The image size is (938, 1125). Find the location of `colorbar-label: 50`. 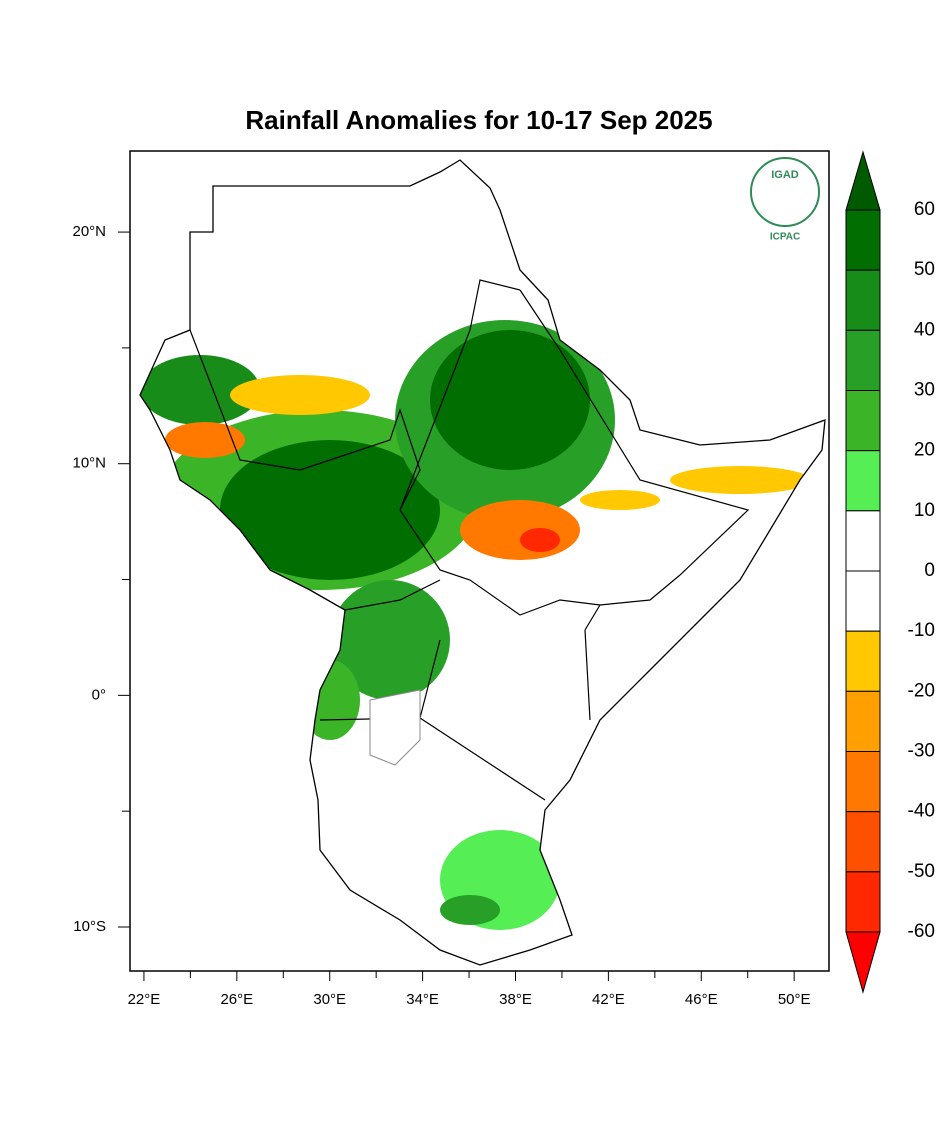

colorbar-label: 50 is located at coordinates (924, 269).